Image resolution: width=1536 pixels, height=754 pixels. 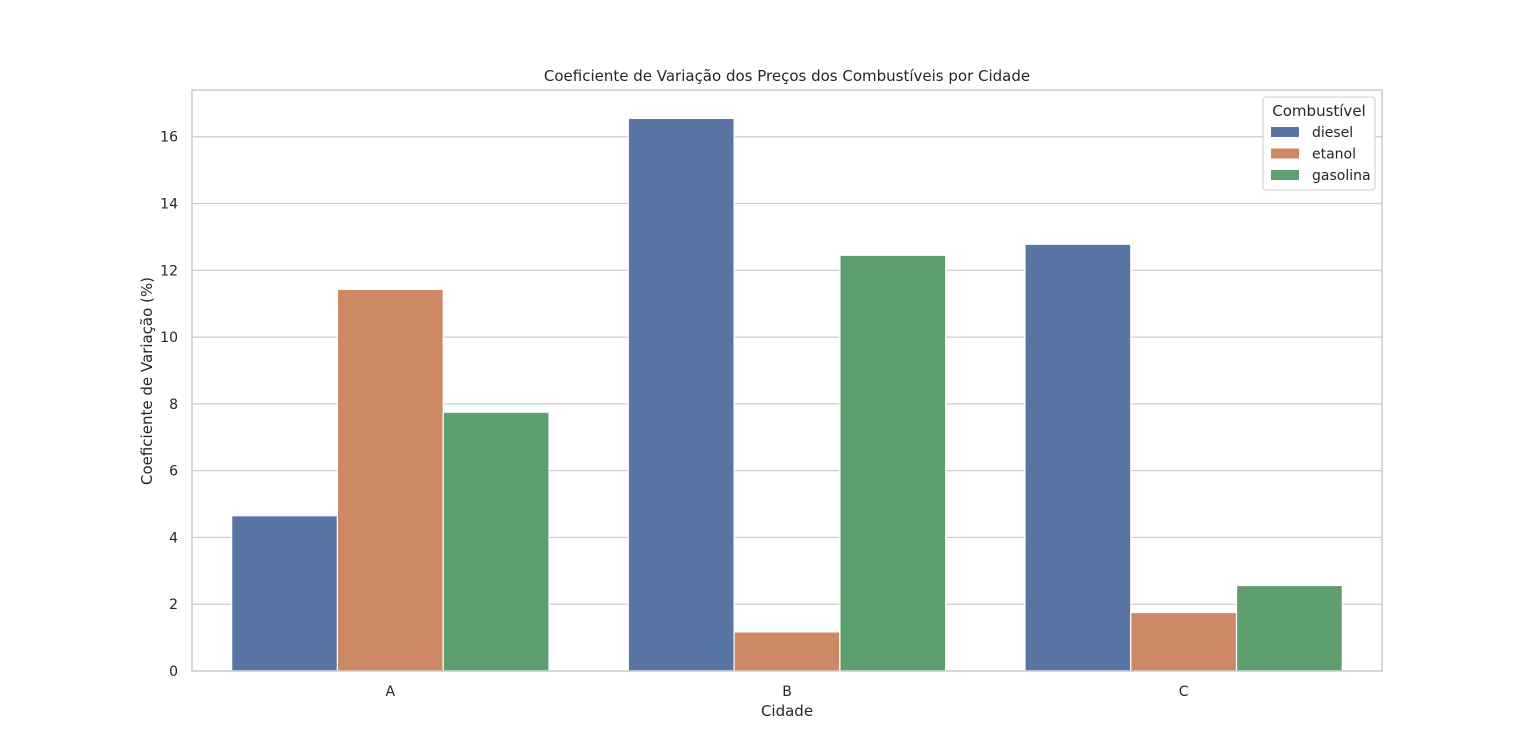 What do you see at coordinates (1341, 176) in the screenshot?
I see `legend-label-gasolina: gasolina` at bounding box center [1341, 176].